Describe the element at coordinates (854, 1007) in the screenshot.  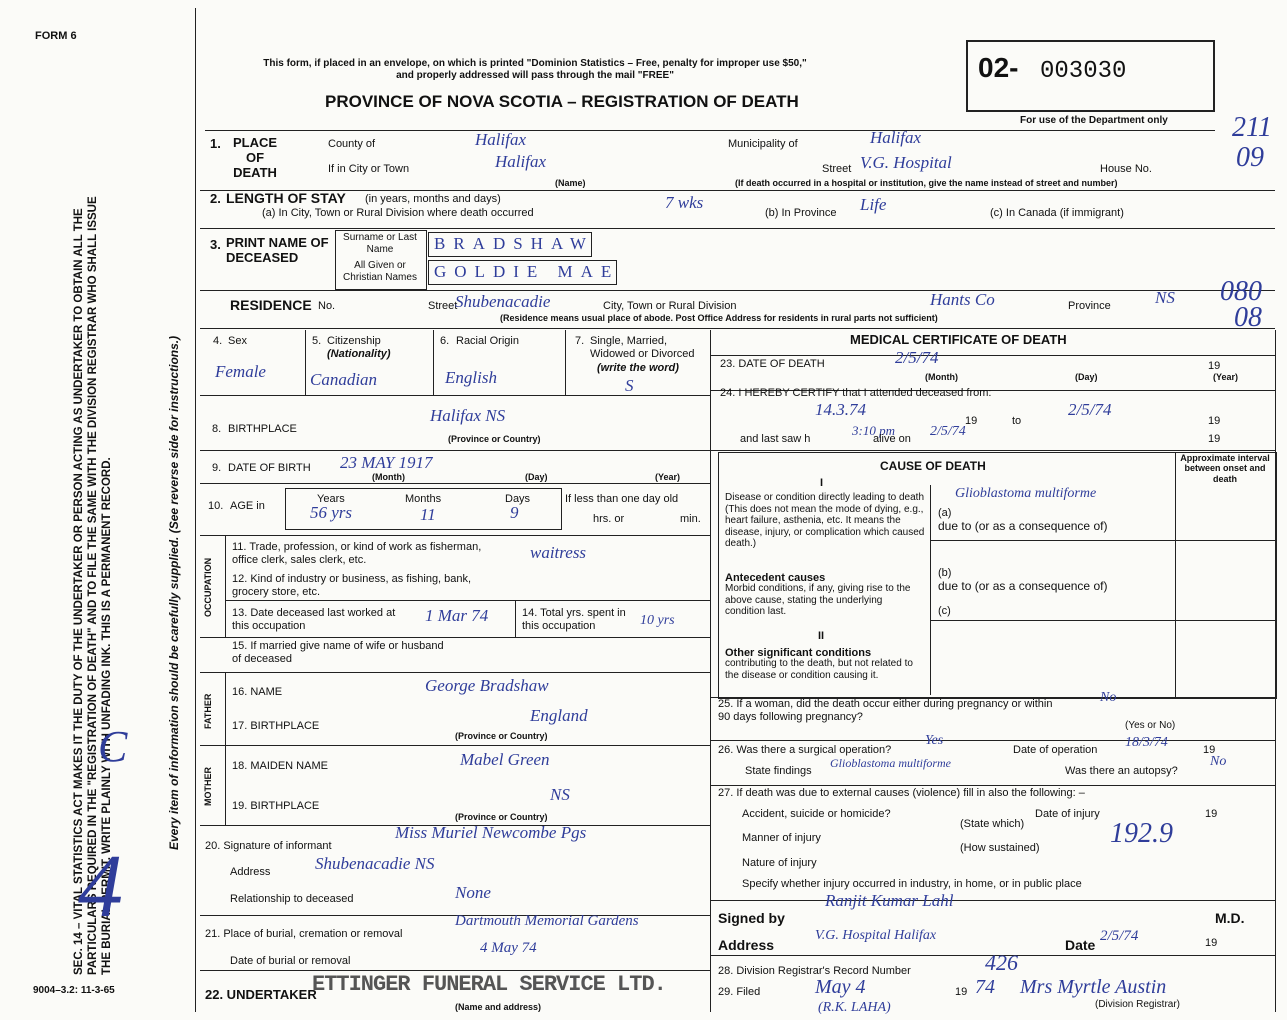
I see `registrar-initials: (R.K. LAHA)` at that location.